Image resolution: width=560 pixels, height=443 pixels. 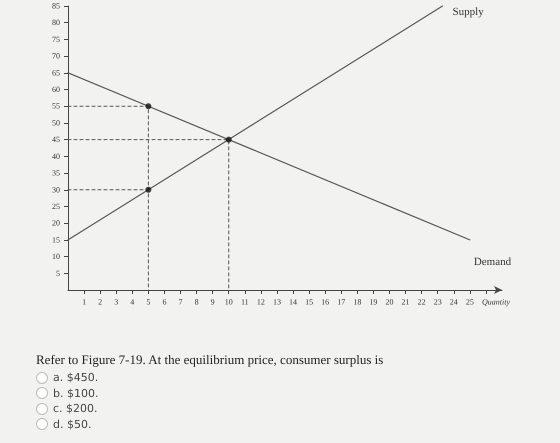 I want to click on x-tick-label: 3, so click(x=116, y=302).